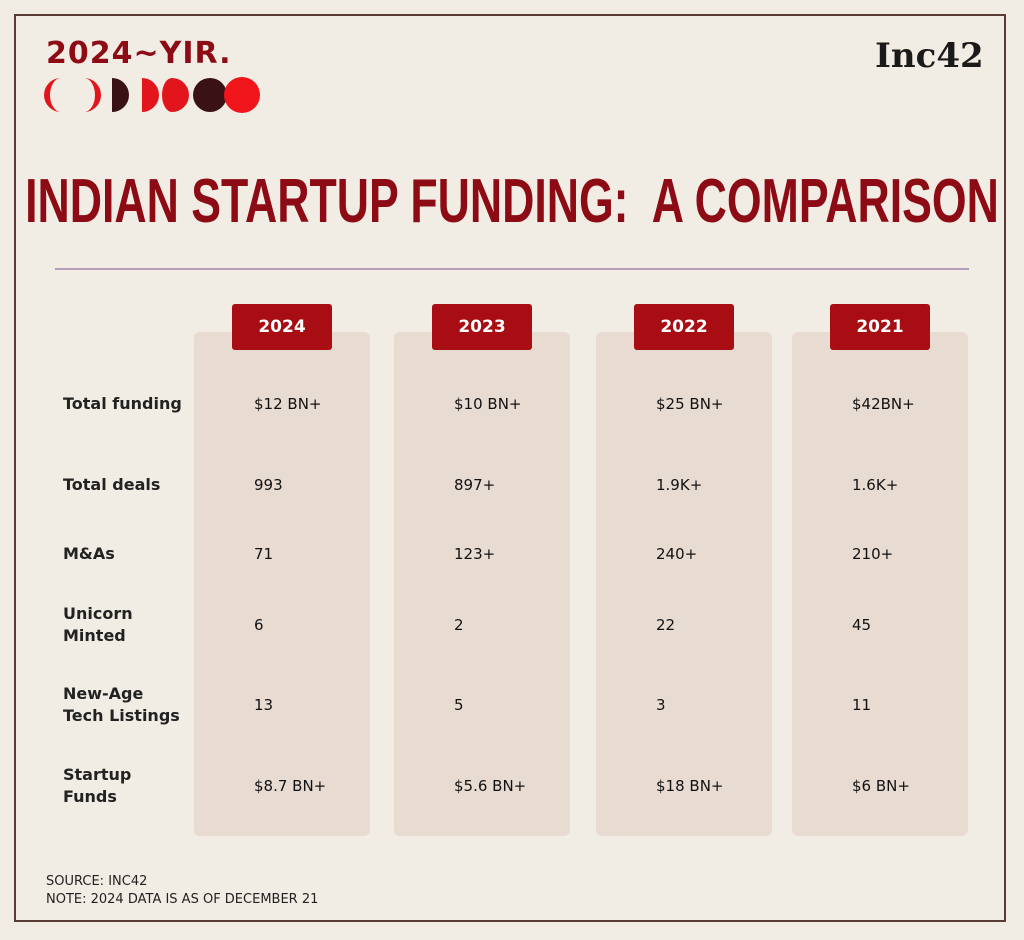  I want to click on divider, so click(512, 269).